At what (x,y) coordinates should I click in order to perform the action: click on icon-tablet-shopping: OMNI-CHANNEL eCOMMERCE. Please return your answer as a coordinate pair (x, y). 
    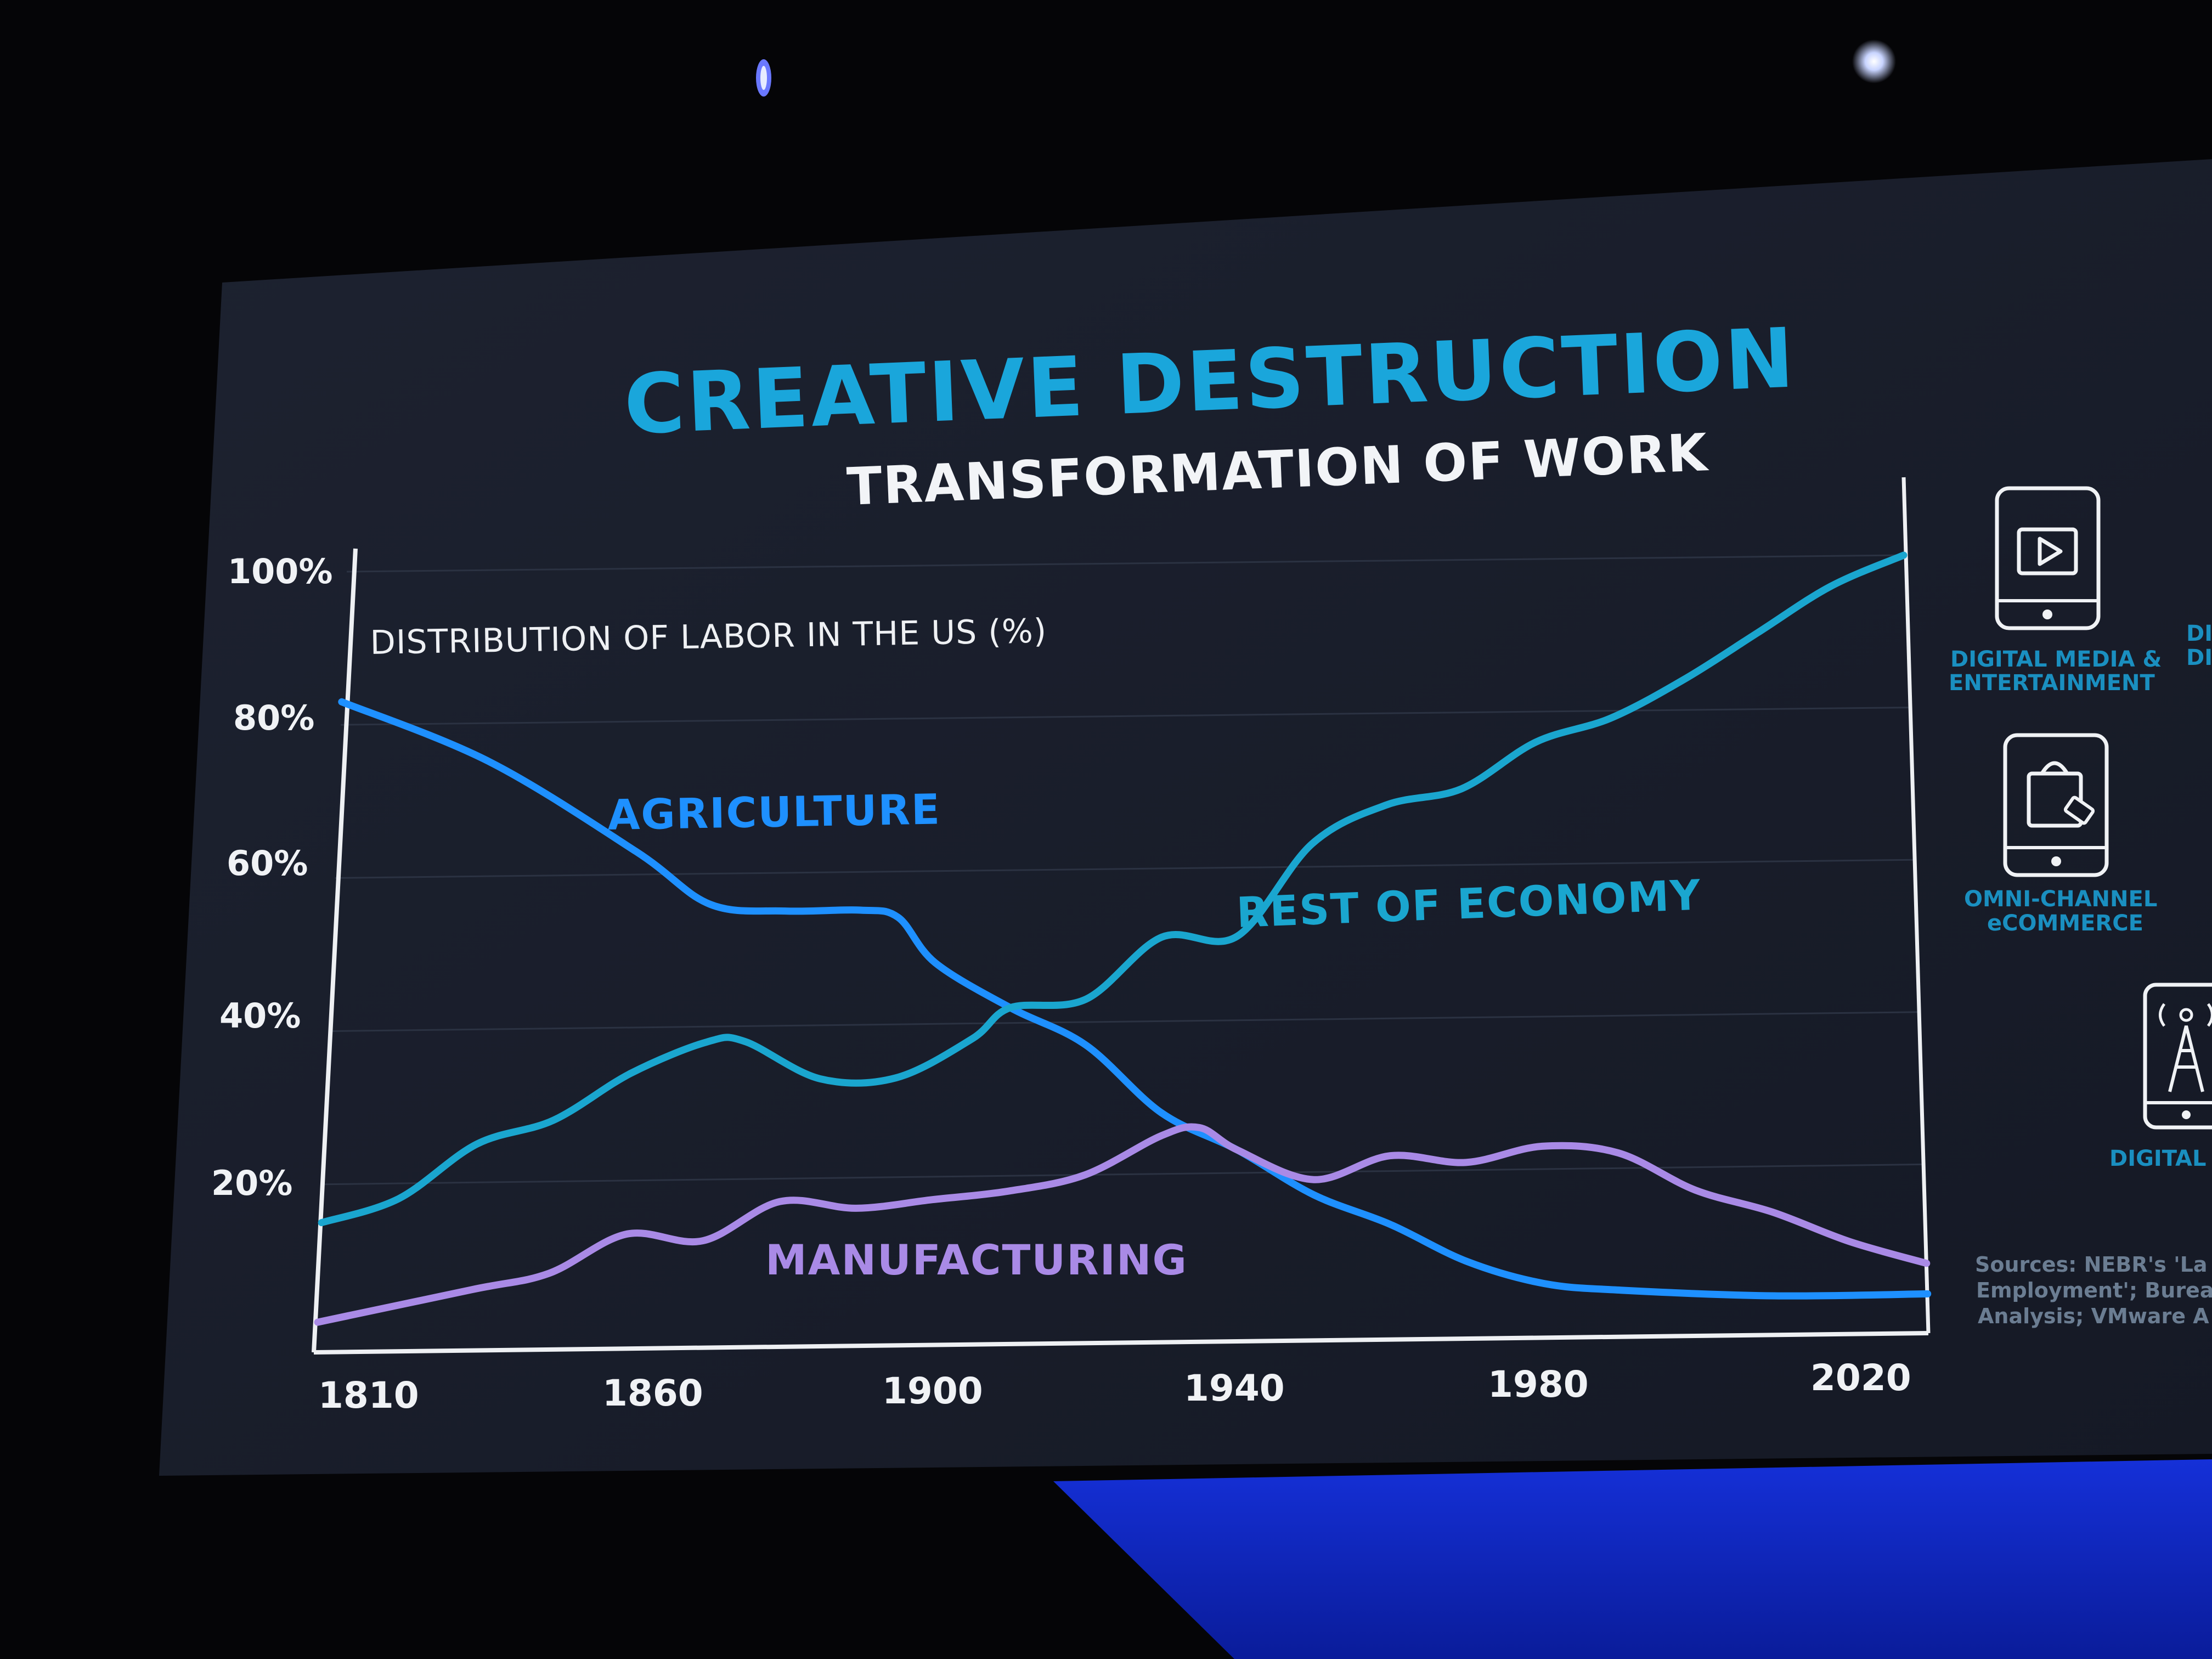
    Looking at the image, I should click on (2060, 835).